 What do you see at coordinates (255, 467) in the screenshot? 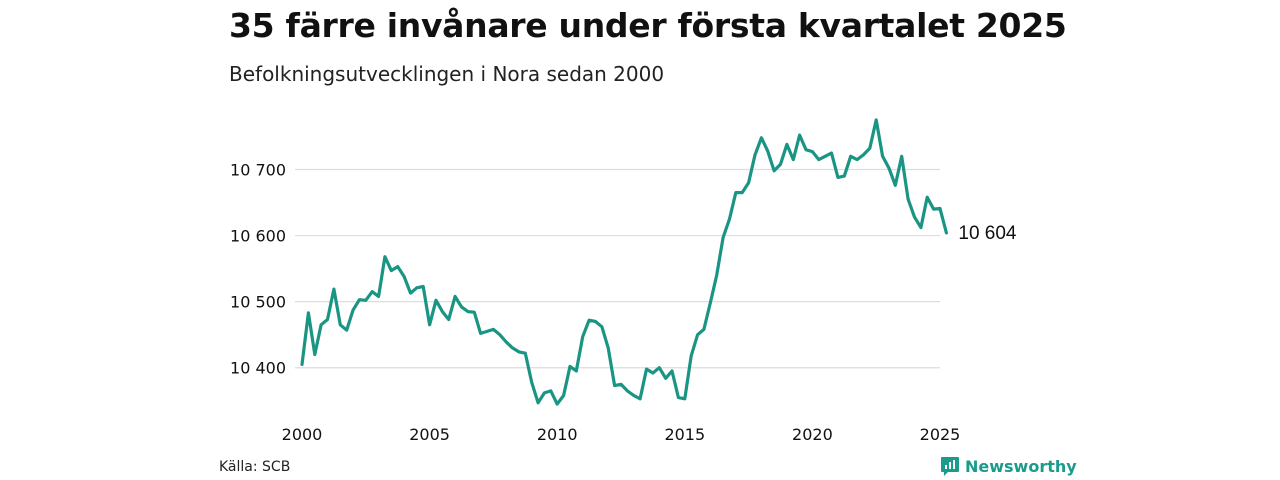
I see `source-note: Källa: SCB` at bounding box center [255, 467].